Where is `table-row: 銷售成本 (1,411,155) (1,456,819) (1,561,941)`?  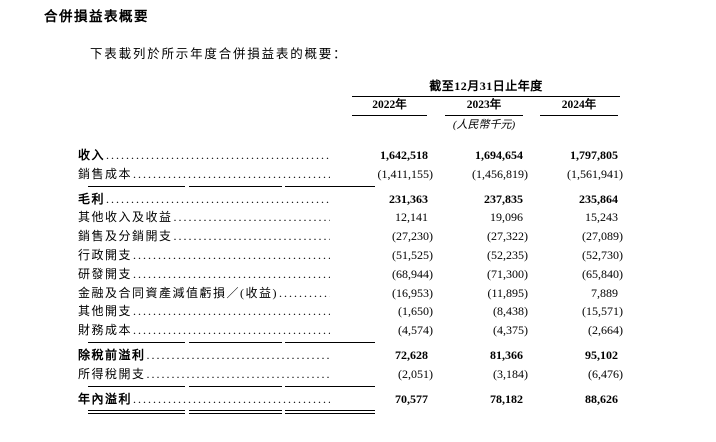 table-row: 銷售成本 (1,411,155) (1,456,819) (1,561,941) is located at coordinates (358, 174).